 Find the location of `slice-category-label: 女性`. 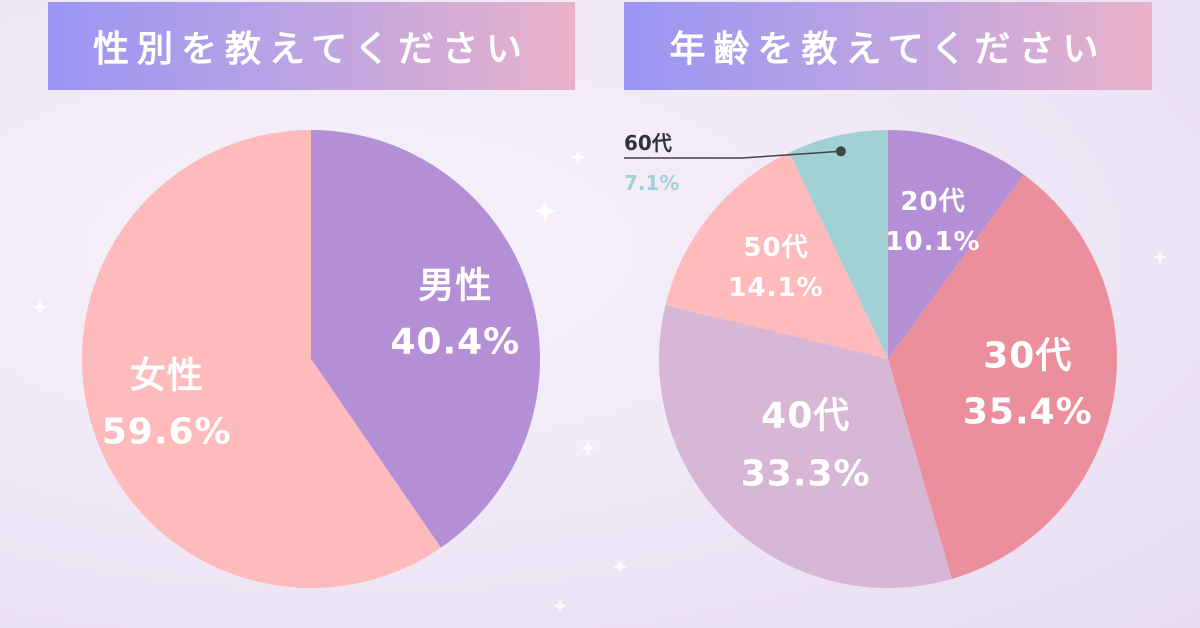

slice-category-label: 女性 is located at coordinates (167, 375).